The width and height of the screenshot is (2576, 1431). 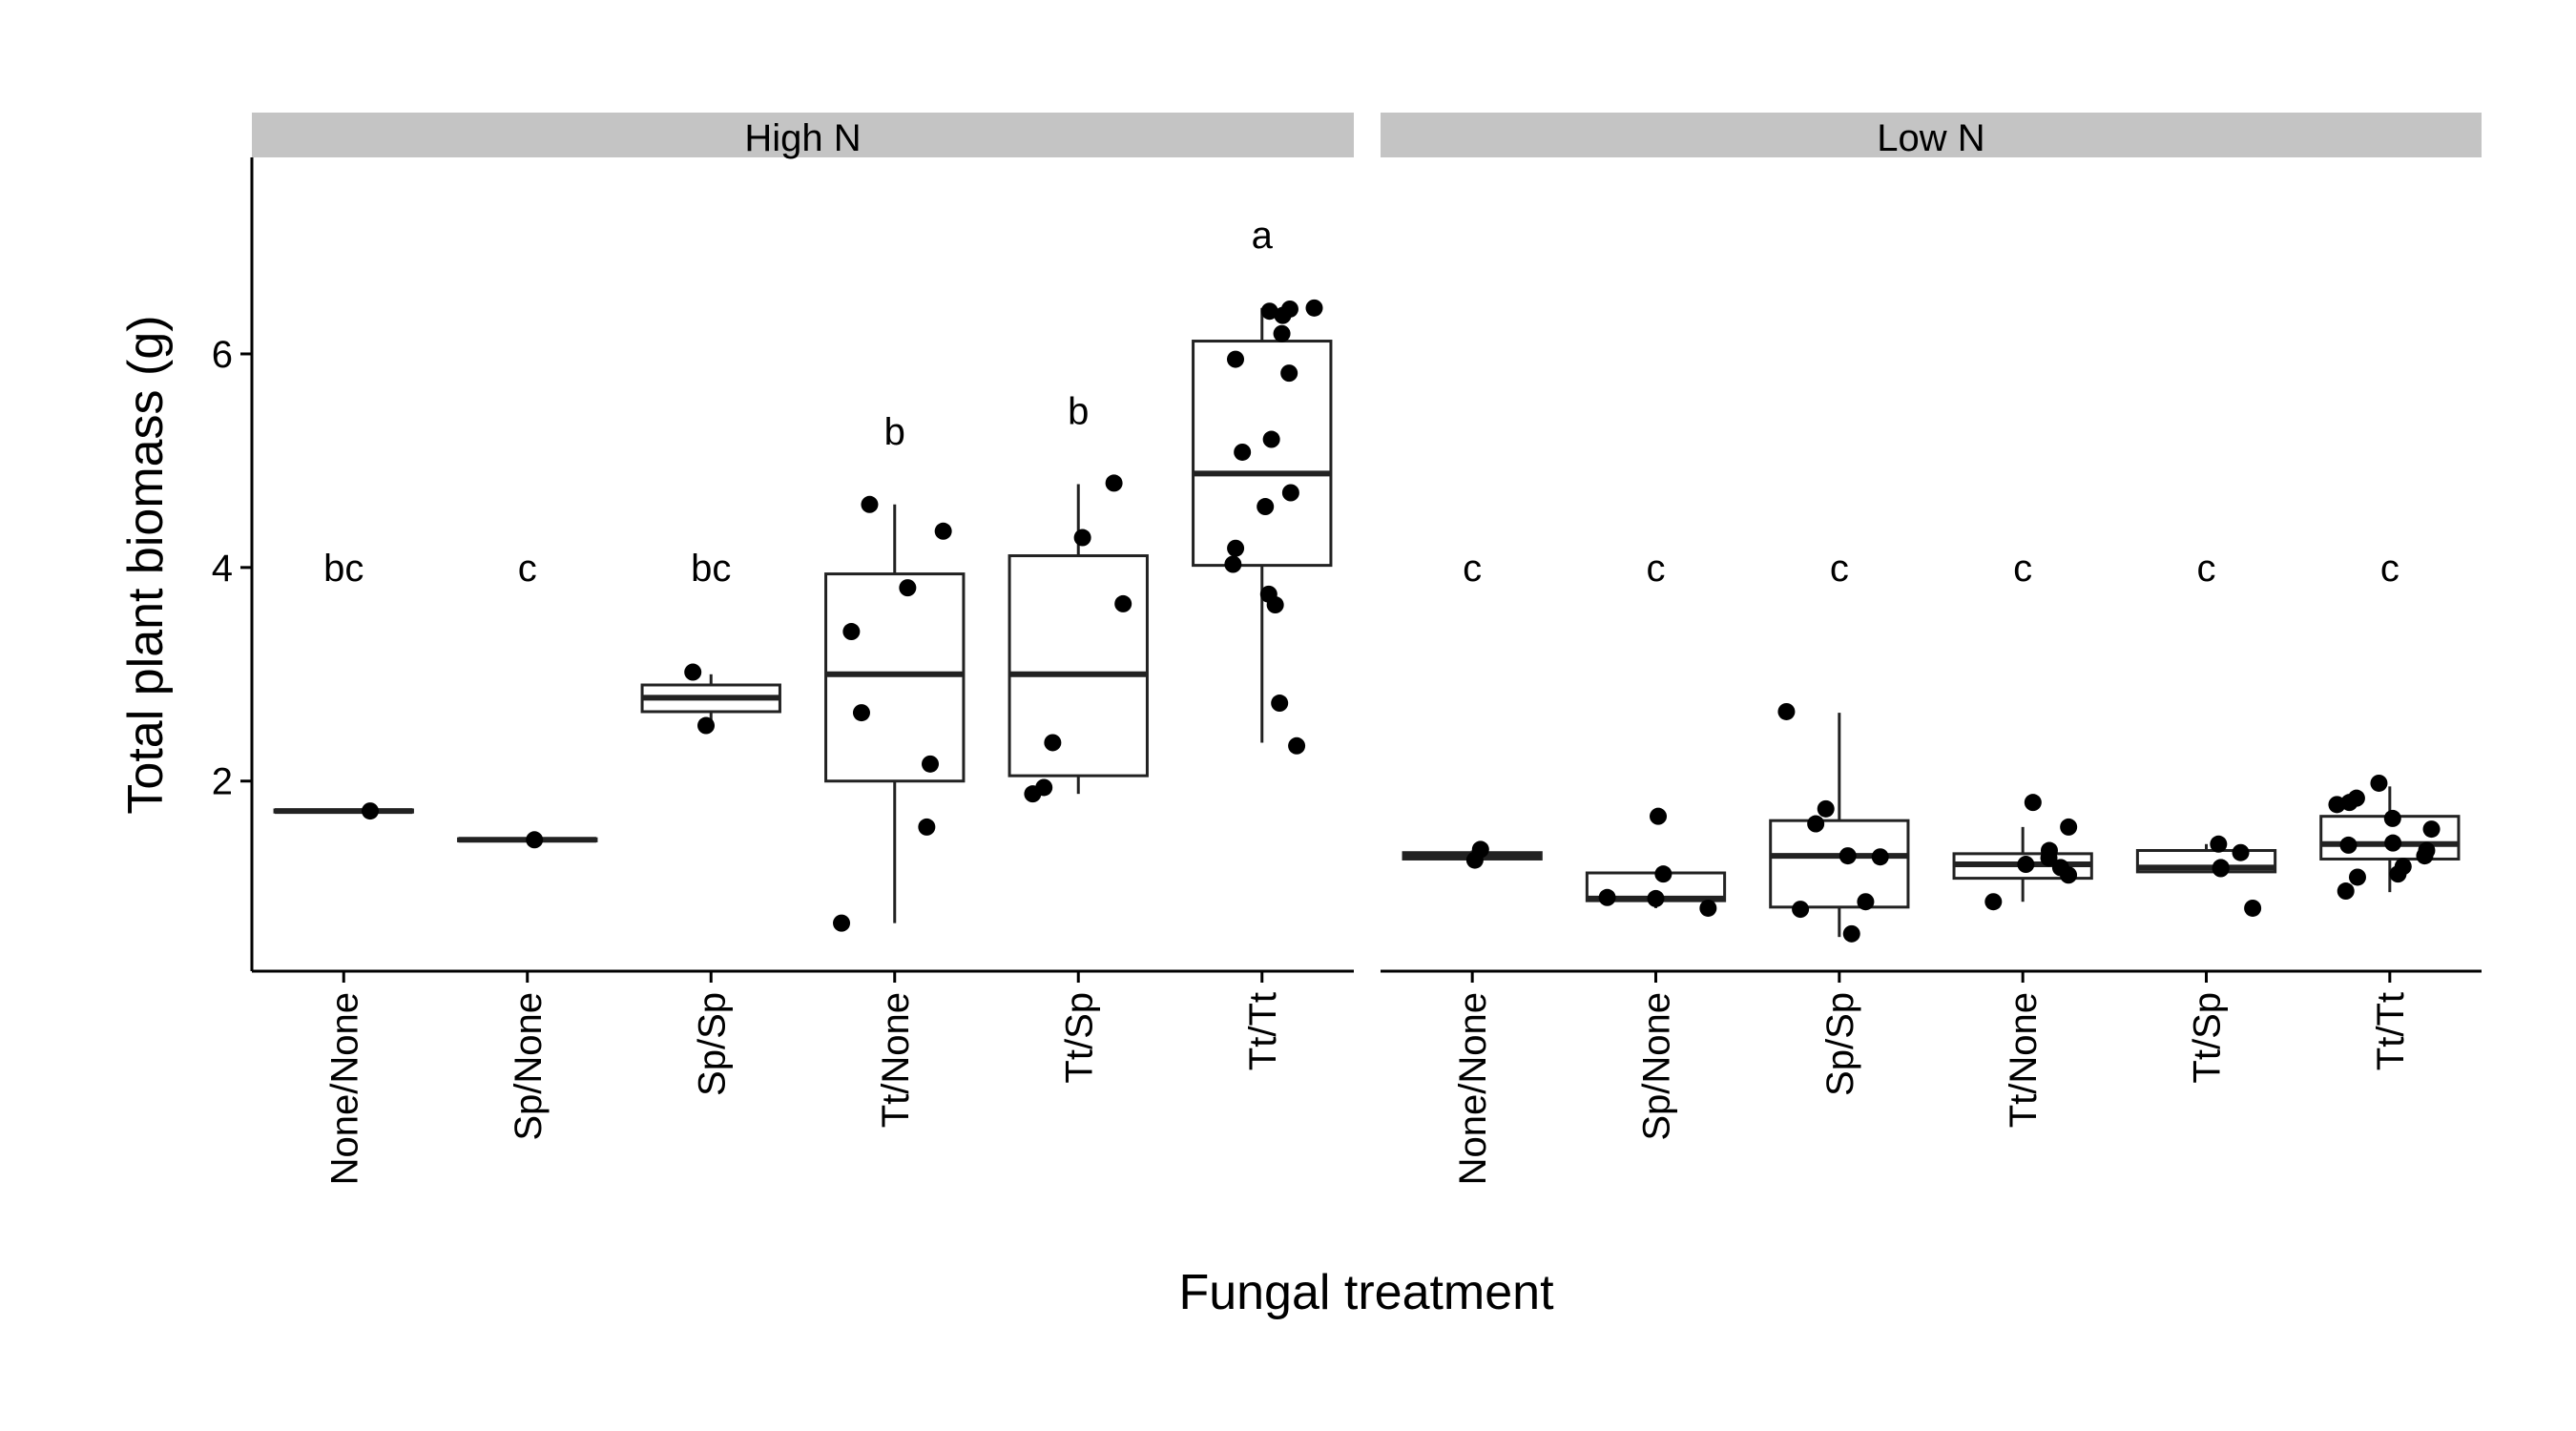 I want to click on significance-letter: bc, so click(x=343, y=569).